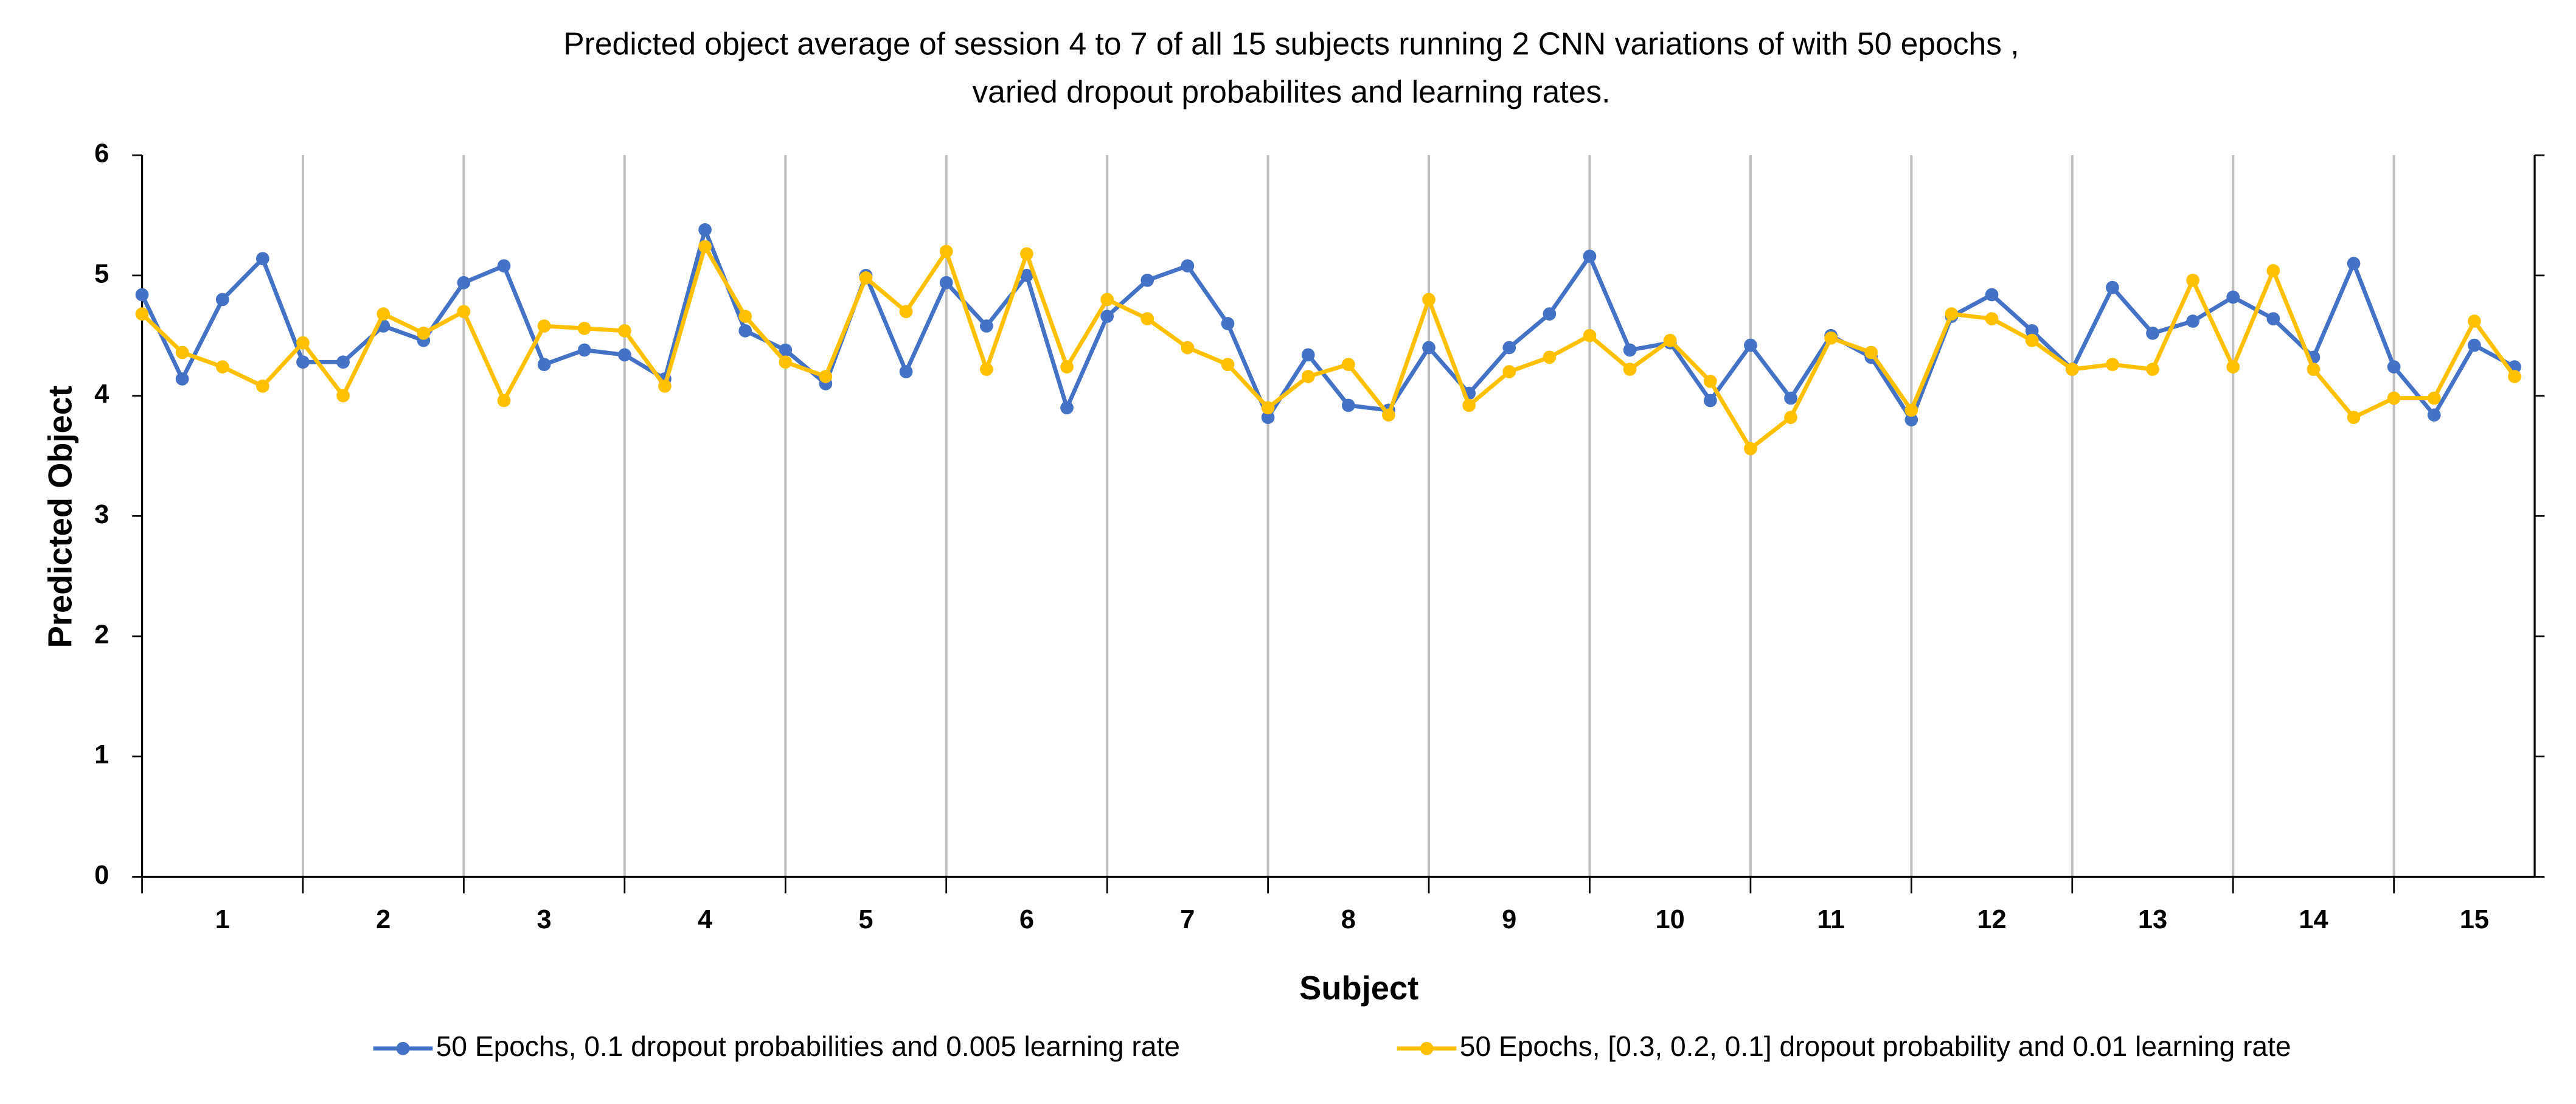 The width and height of the screenshot is (2576, 1104). Describe the element at coordinates (101, 514) in the screenshot. I see `y-tick-label: 3` at that location.